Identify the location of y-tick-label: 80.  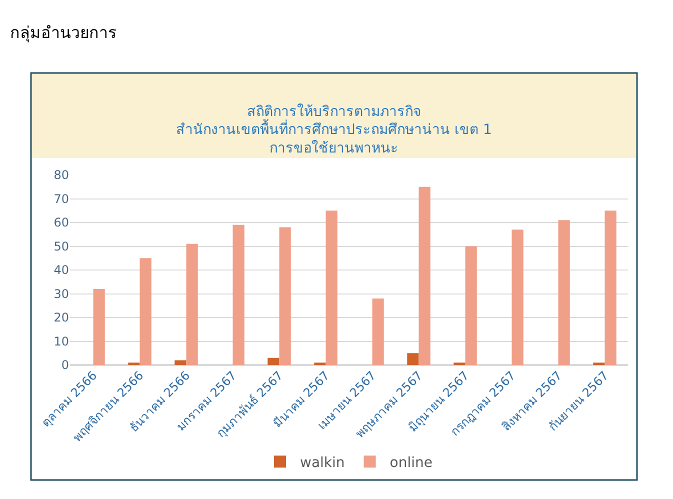
(61, 175).